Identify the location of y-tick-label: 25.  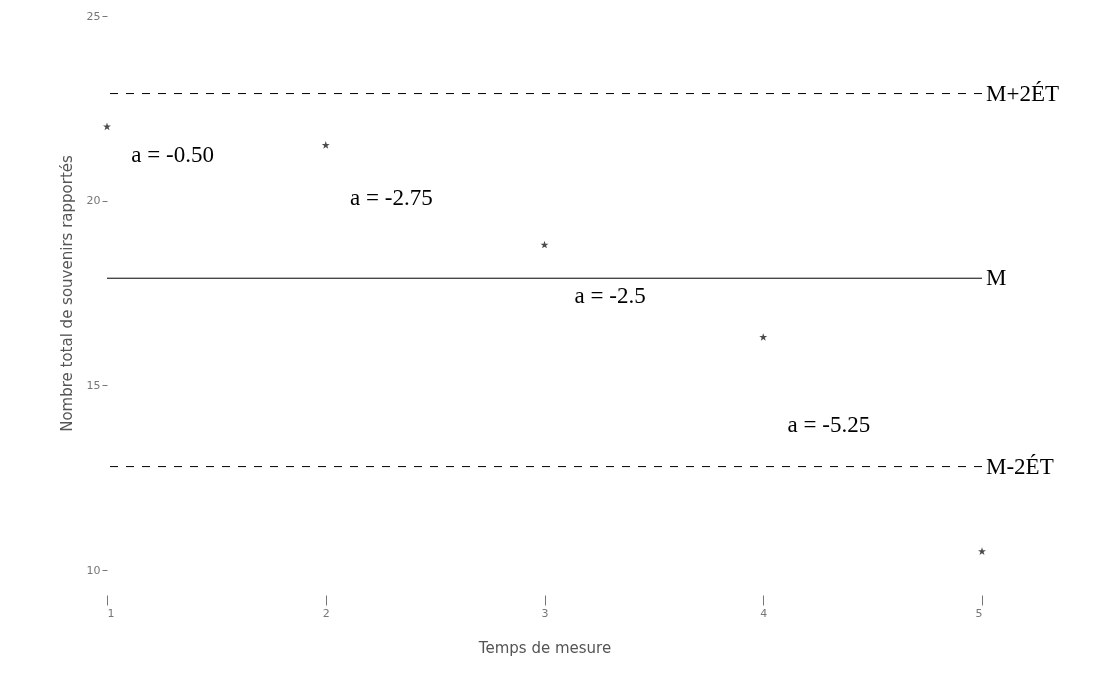
(93, 16).